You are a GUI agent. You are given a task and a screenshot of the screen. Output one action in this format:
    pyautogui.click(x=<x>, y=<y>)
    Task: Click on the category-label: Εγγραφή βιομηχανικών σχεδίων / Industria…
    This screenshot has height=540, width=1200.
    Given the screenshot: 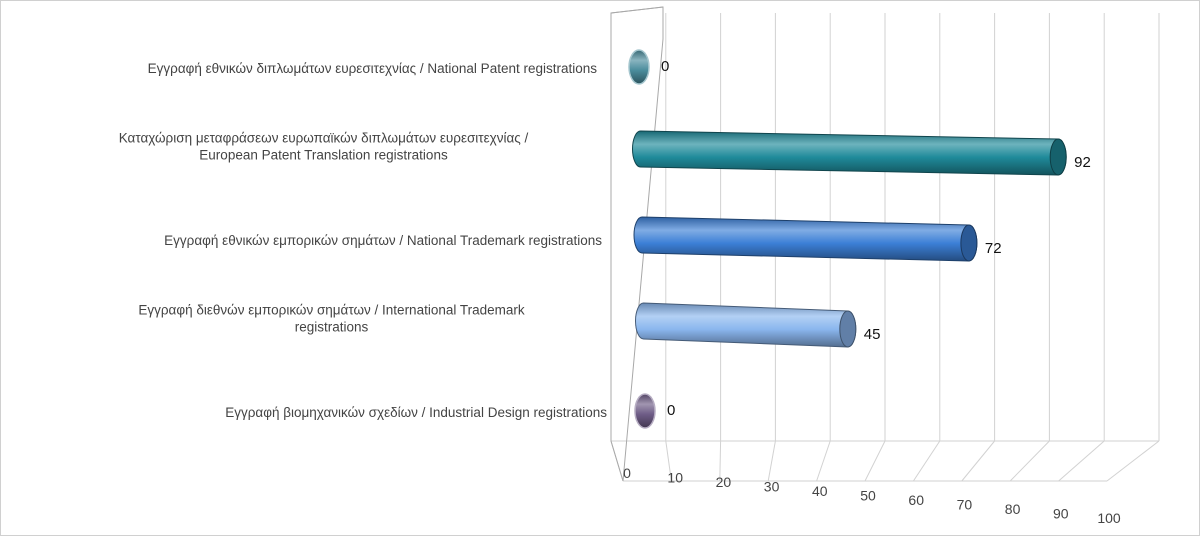 What is the action you would take?
    pyautogui.click(x=416, y=412)
    